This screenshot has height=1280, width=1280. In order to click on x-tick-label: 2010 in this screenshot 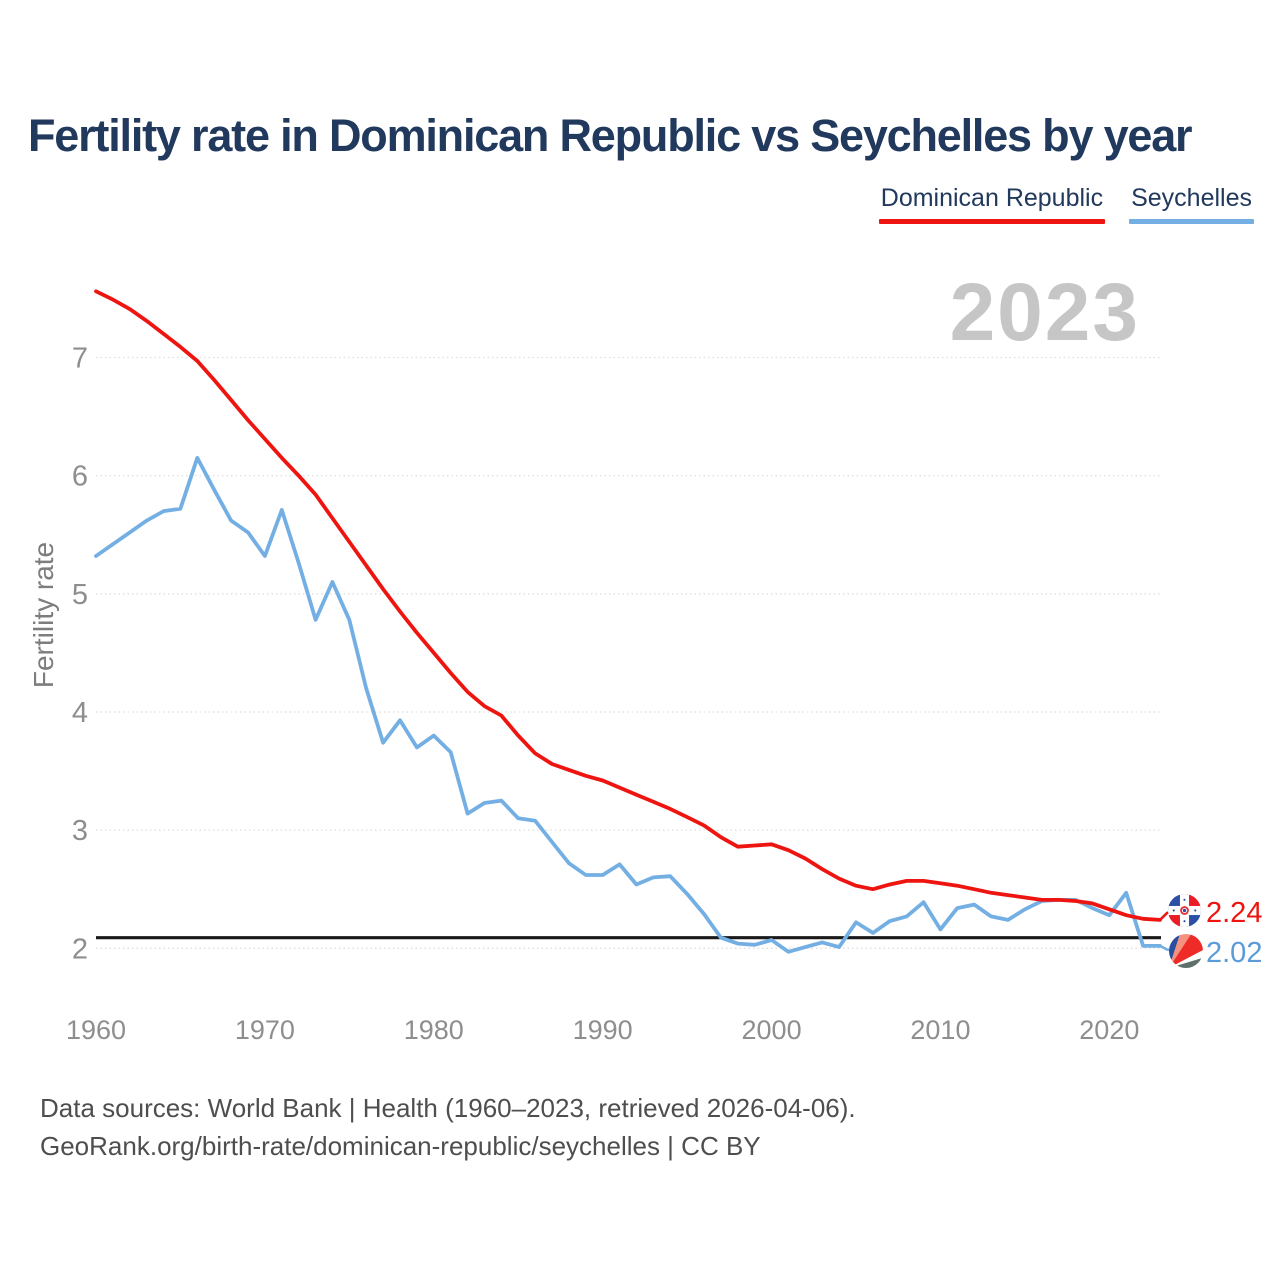, I will do `click(940, 1030)`.